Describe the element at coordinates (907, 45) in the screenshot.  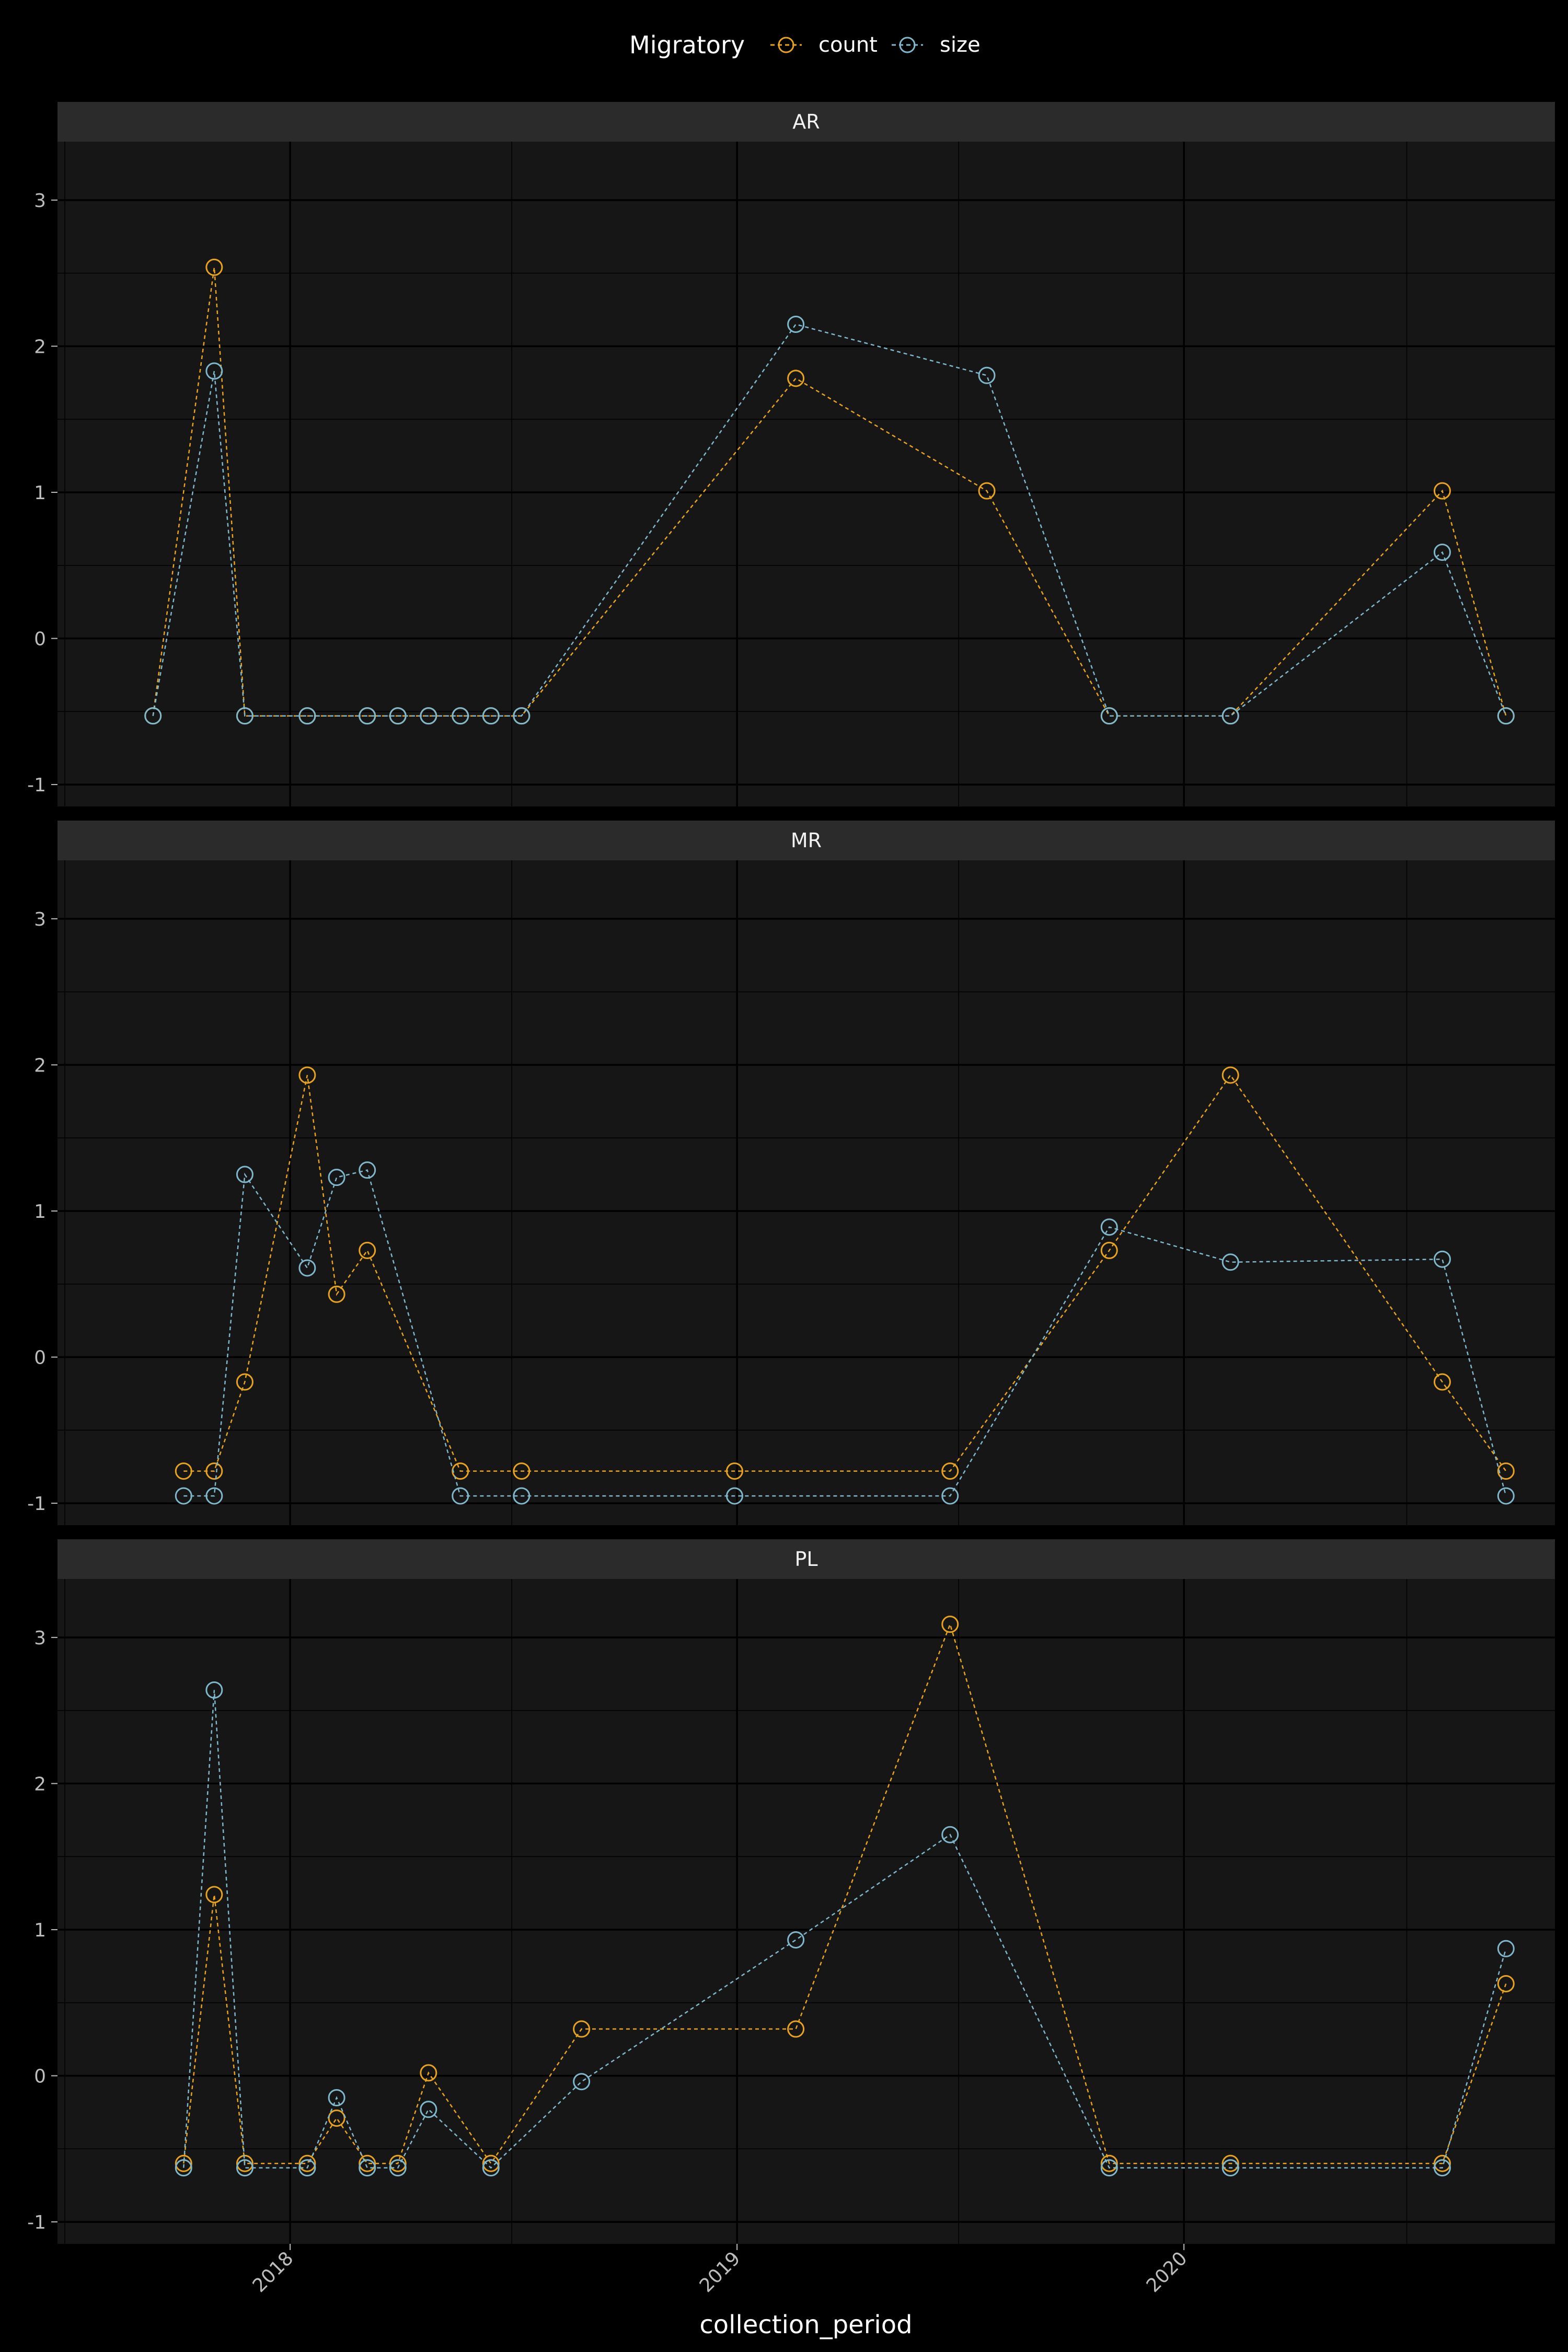
I see `legend-key-marker` at that location.